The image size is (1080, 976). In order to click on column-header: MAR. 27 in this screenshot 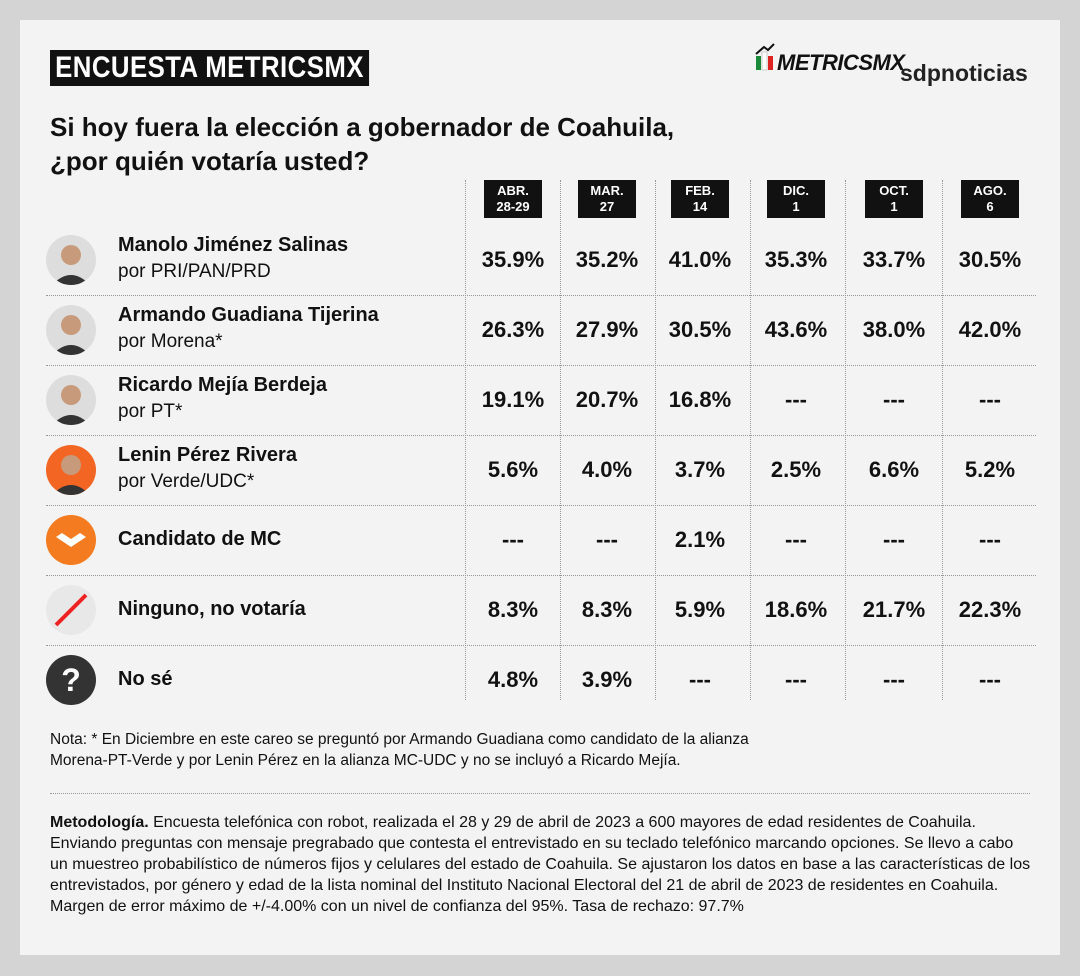, I will do `click(607, 199)`.